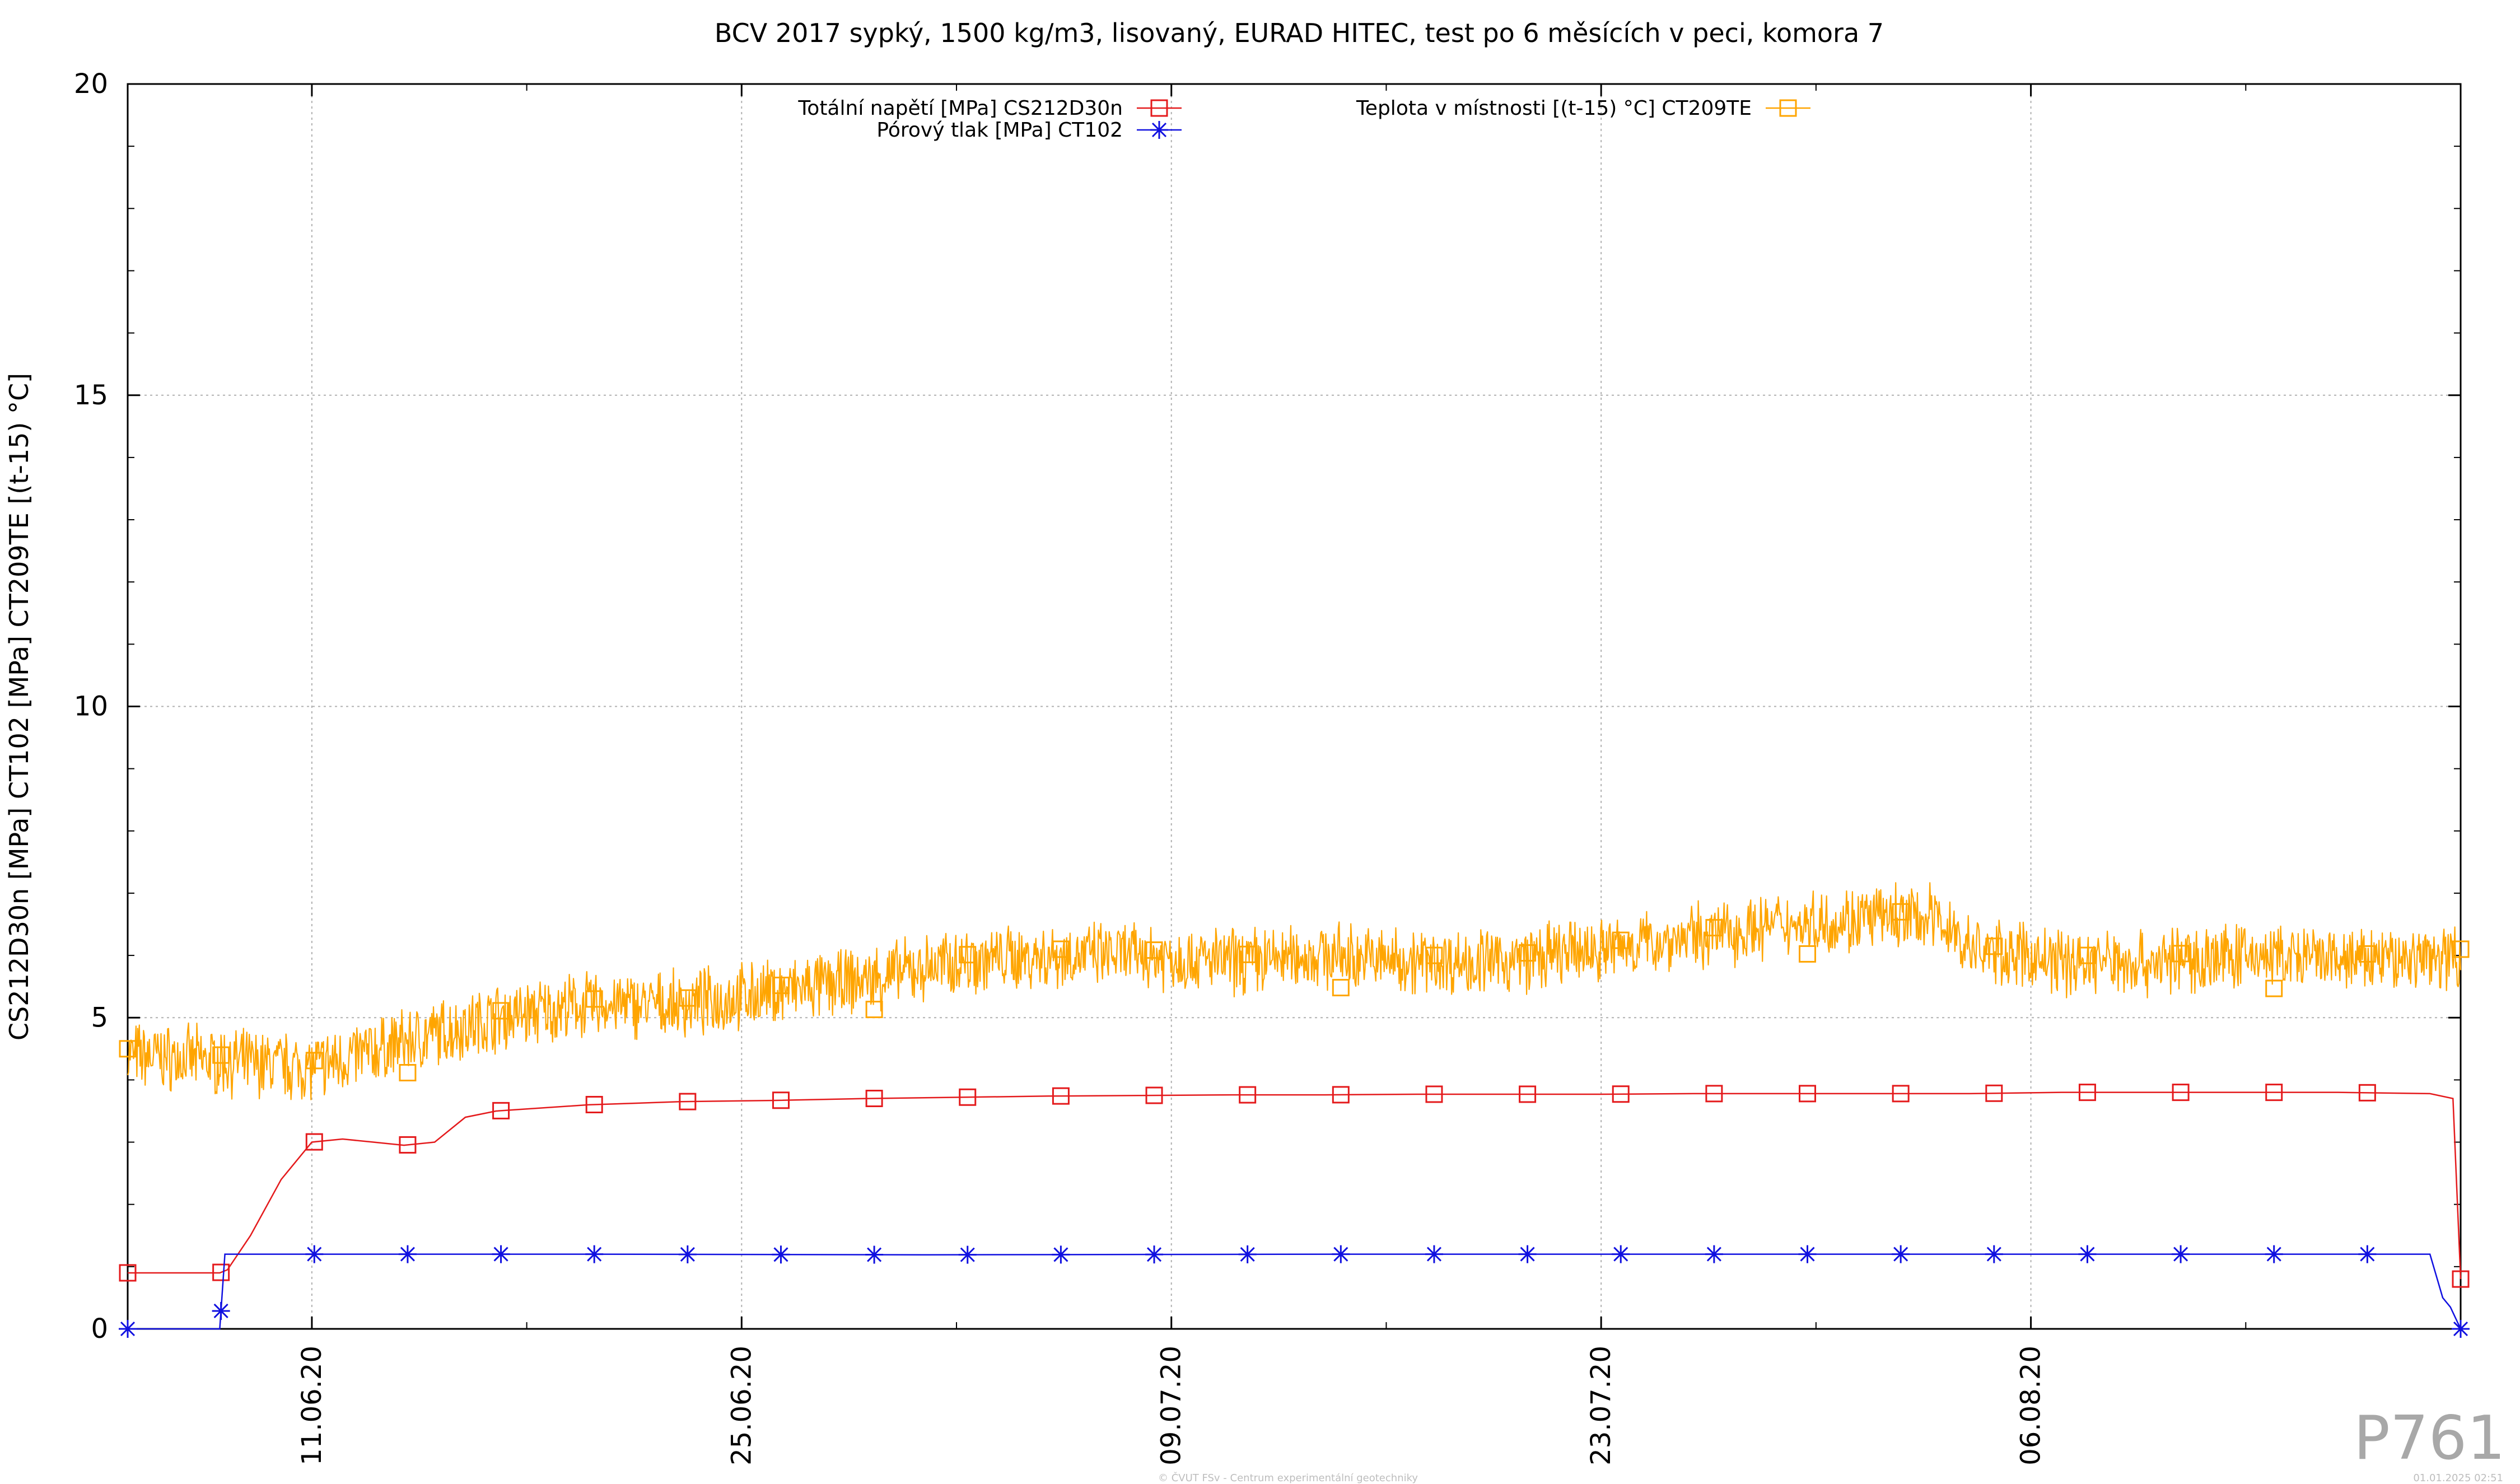 The height and width of the screenshot is (1484, 2520). I want to click on legend-label: Teplota v místnosti [(t-15) °C] CT209TE, so click(1554, 109).